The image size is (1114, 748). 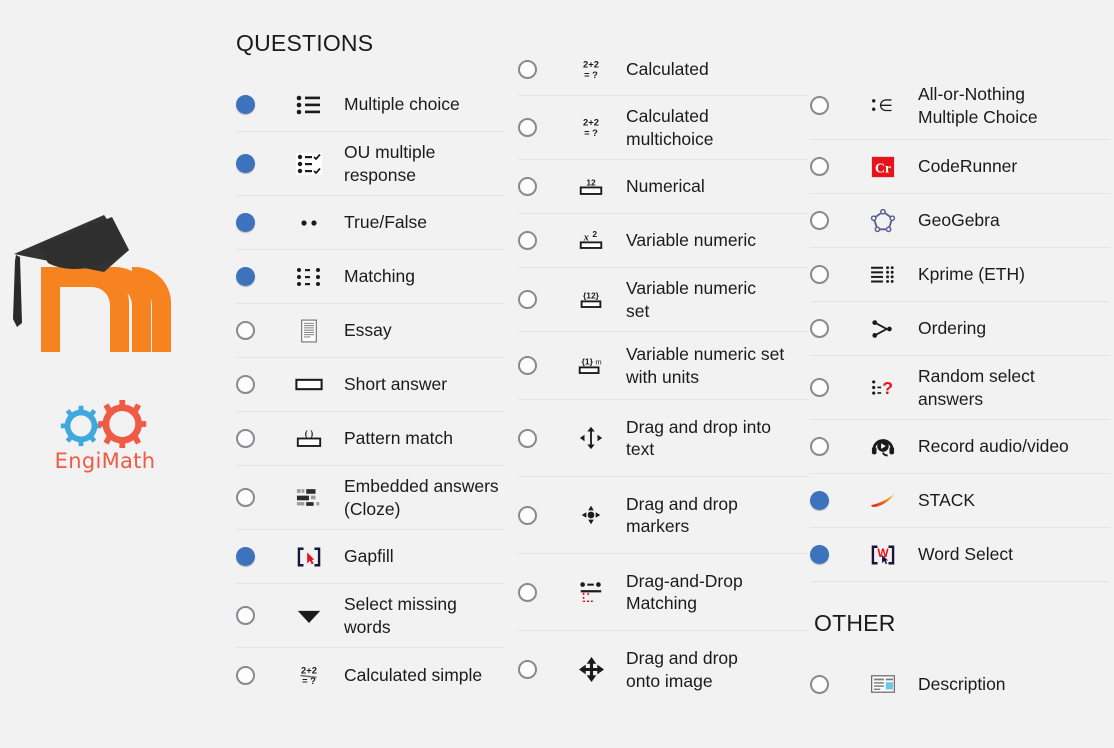 I want to click on question-type-description: Description, so click(x=960, y=684).